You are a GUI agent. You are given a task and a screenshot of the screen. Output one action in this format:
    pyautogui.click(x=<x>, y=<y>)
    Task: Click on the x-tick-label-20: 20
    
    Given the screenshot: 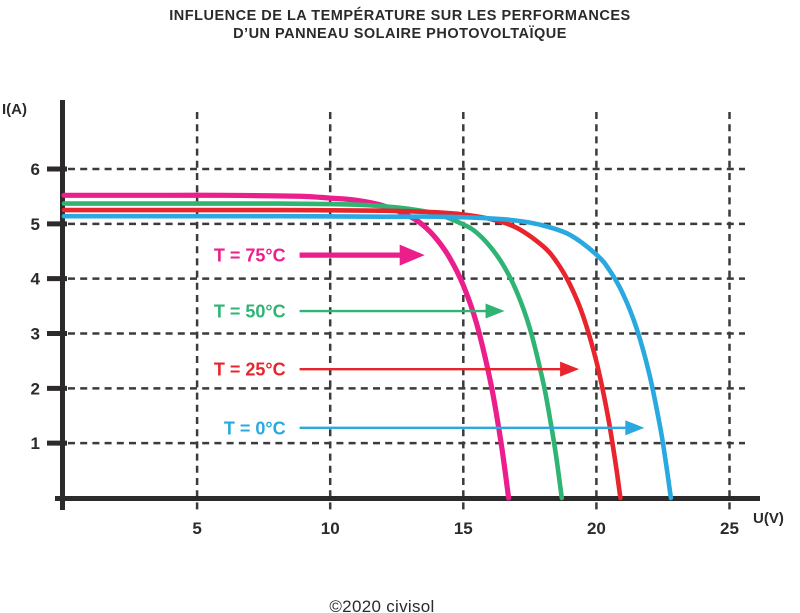 What is the action you would take?
    pyautogui.click(x=596, y=528)
    